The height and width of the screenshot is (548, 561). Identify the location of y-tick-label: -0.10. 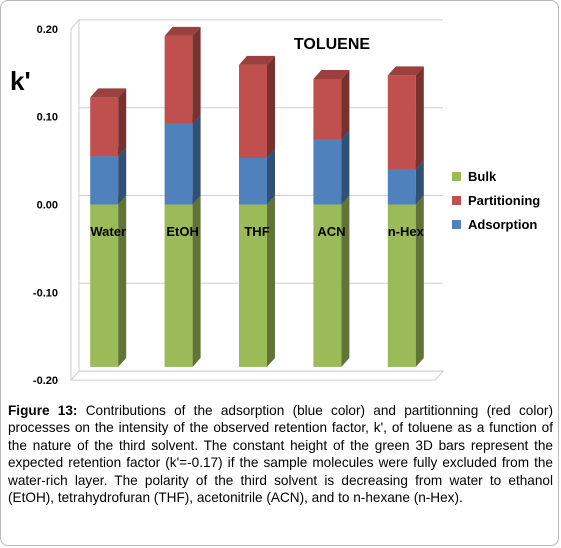
(45, 293).